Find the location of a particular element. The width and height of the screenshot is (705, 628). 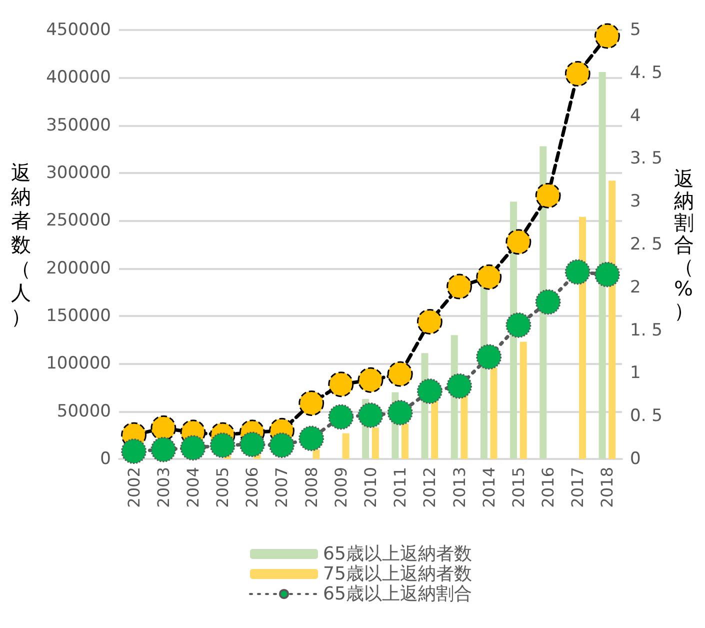

x-tick-label: 2007 is located at coordinates (282, 487).